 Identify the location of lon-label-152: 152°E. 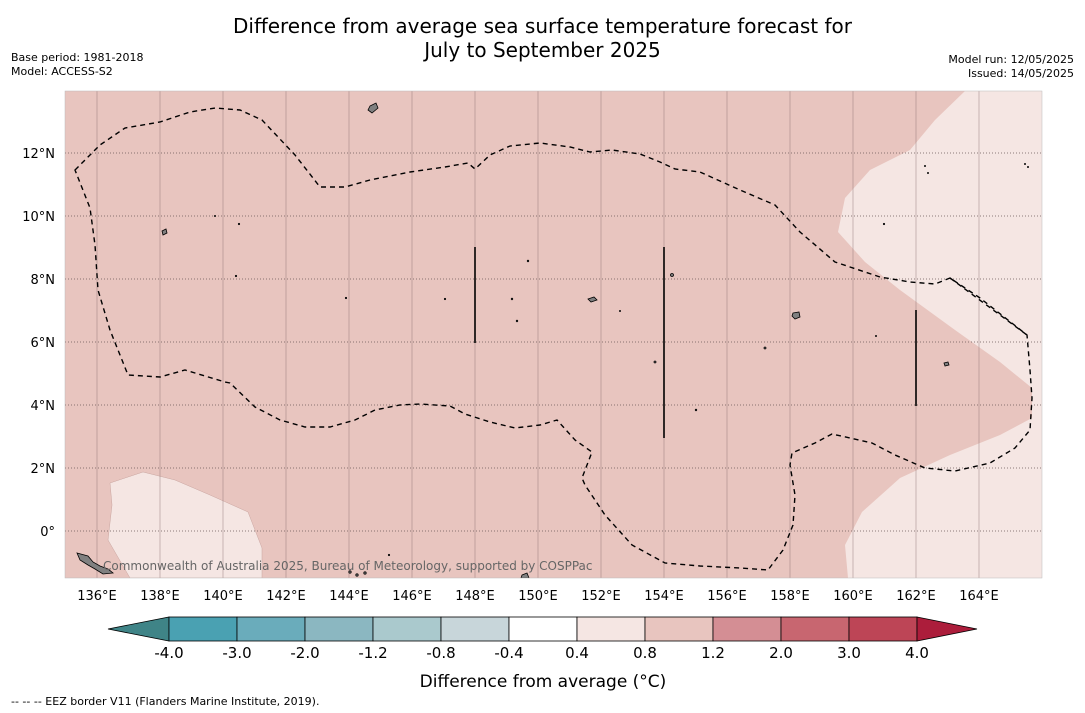
(601, 596).